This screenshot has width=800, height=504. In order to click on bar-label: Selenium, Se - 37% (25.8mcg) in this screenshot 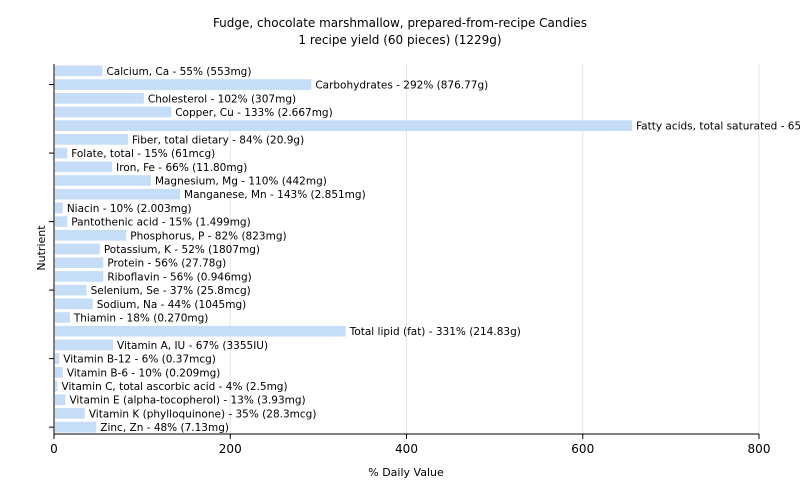, I will do `click(171, 291)`.